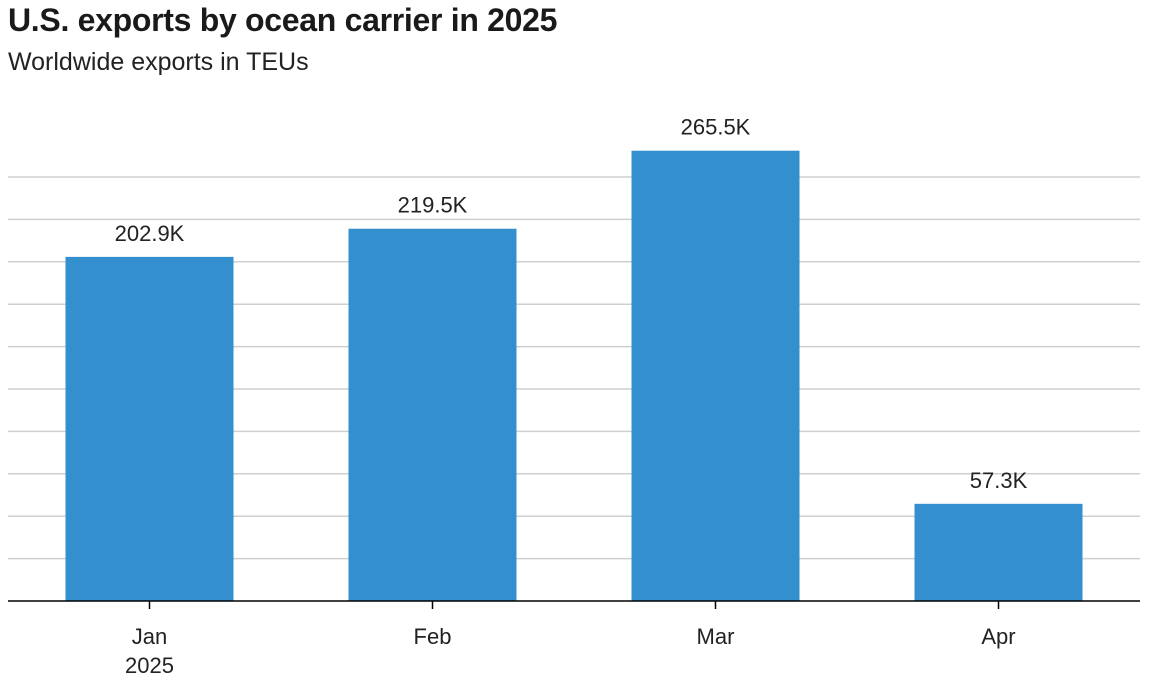 This screenshot has height=683, width=1160. Describe the element at coordinates (998, 636) in the screenshot. I see `x-tick-label: Apr` at that location.